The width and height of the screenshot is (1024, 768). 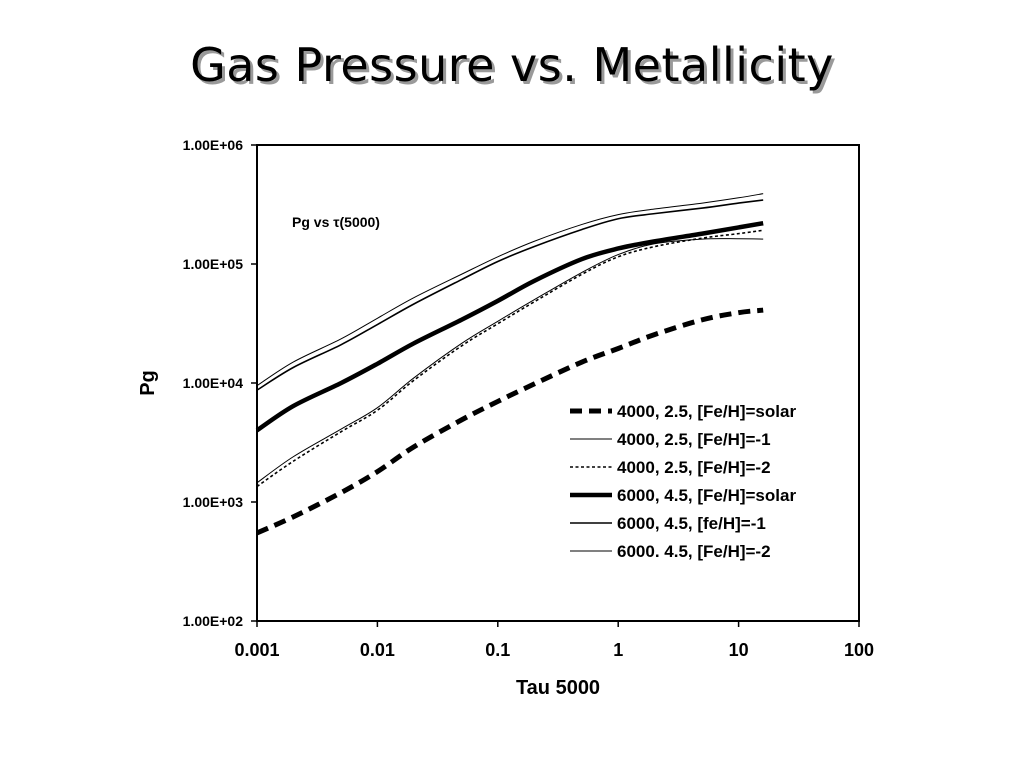 I want to click on x-tick-label: 1, so click(x=618, y=650).